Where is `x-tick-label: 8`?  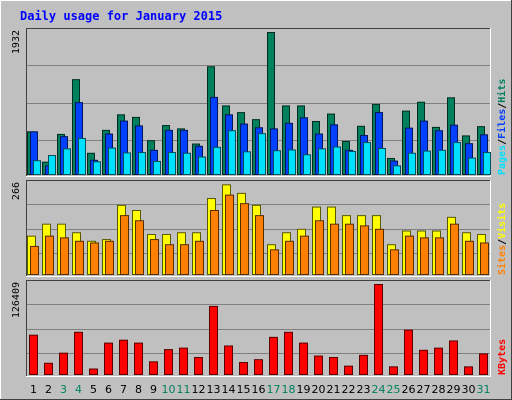 x-tick-label: 8 is located at coordinates (138, 389).